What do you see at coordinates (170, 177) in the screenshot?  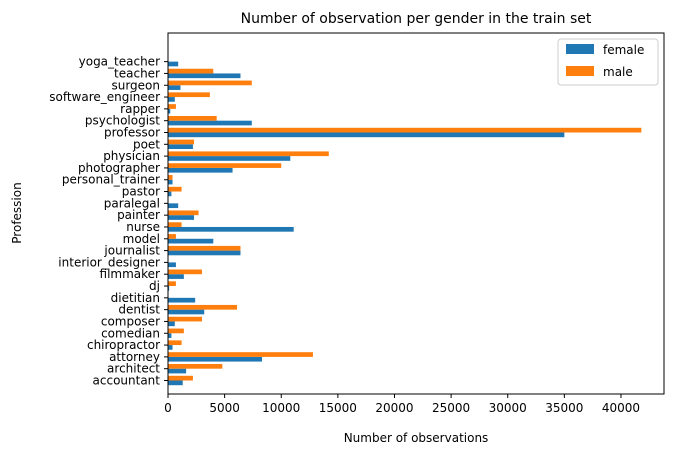 I see `bar-male-personal-trainer` at bounding box center [170, 177].